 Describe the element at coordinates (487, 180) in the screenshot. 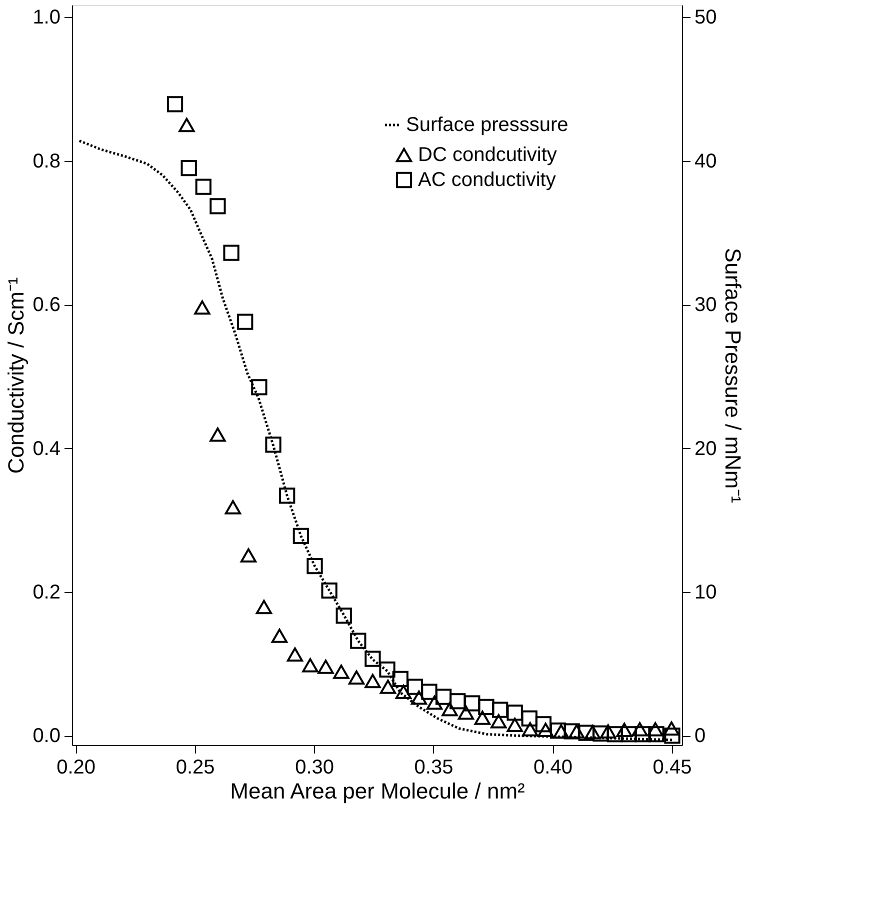

I see `legend-label: AC conductivity` at that location.